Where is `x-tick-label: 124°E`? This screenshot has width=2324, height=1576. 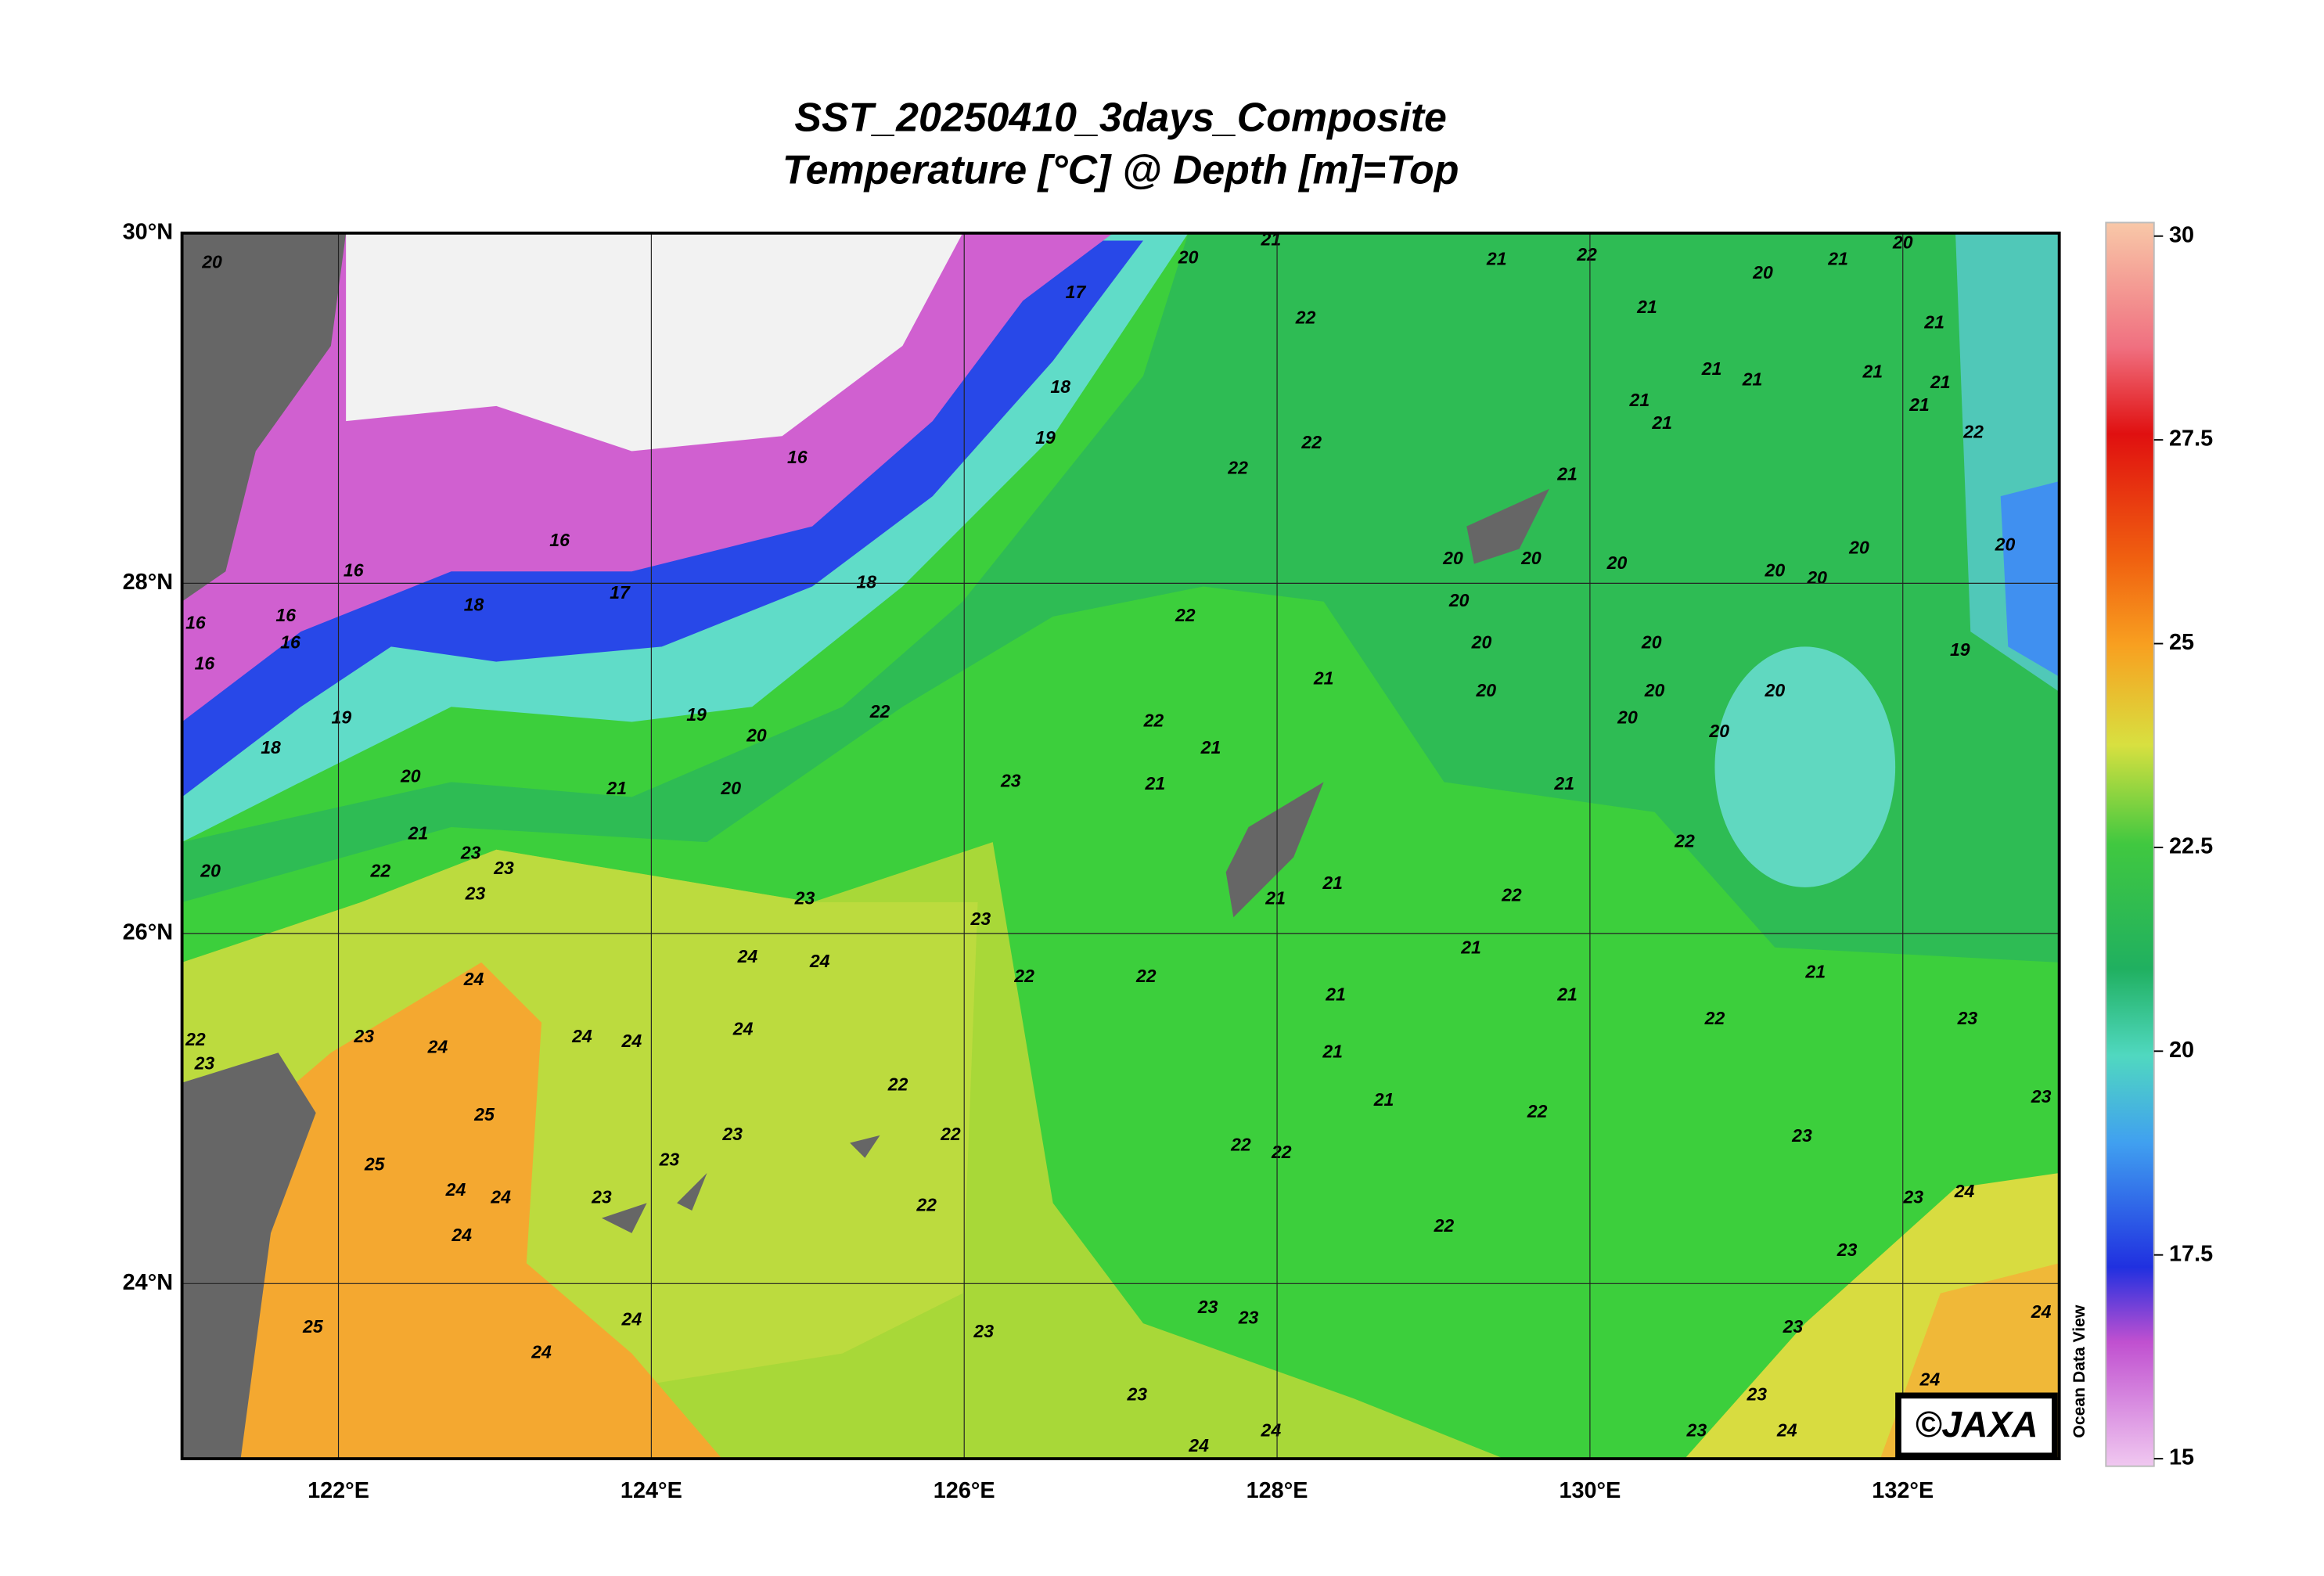 x-tick-label: 124°E is located at coordinates (651, 1491).